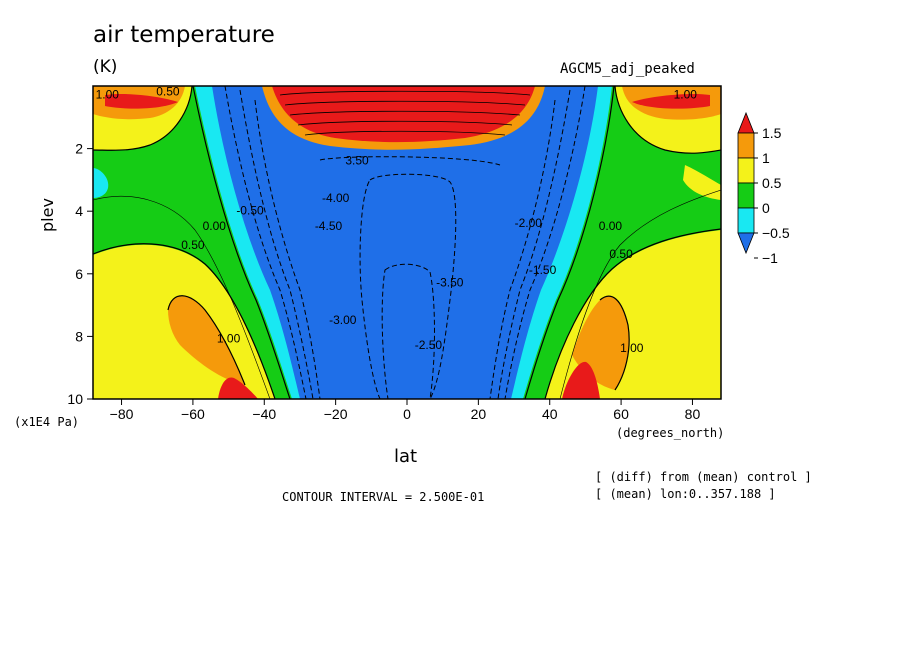  Describe the element at coordinates (479, 414) in the screenshot. I see `x-tick-label: 20` at that location.